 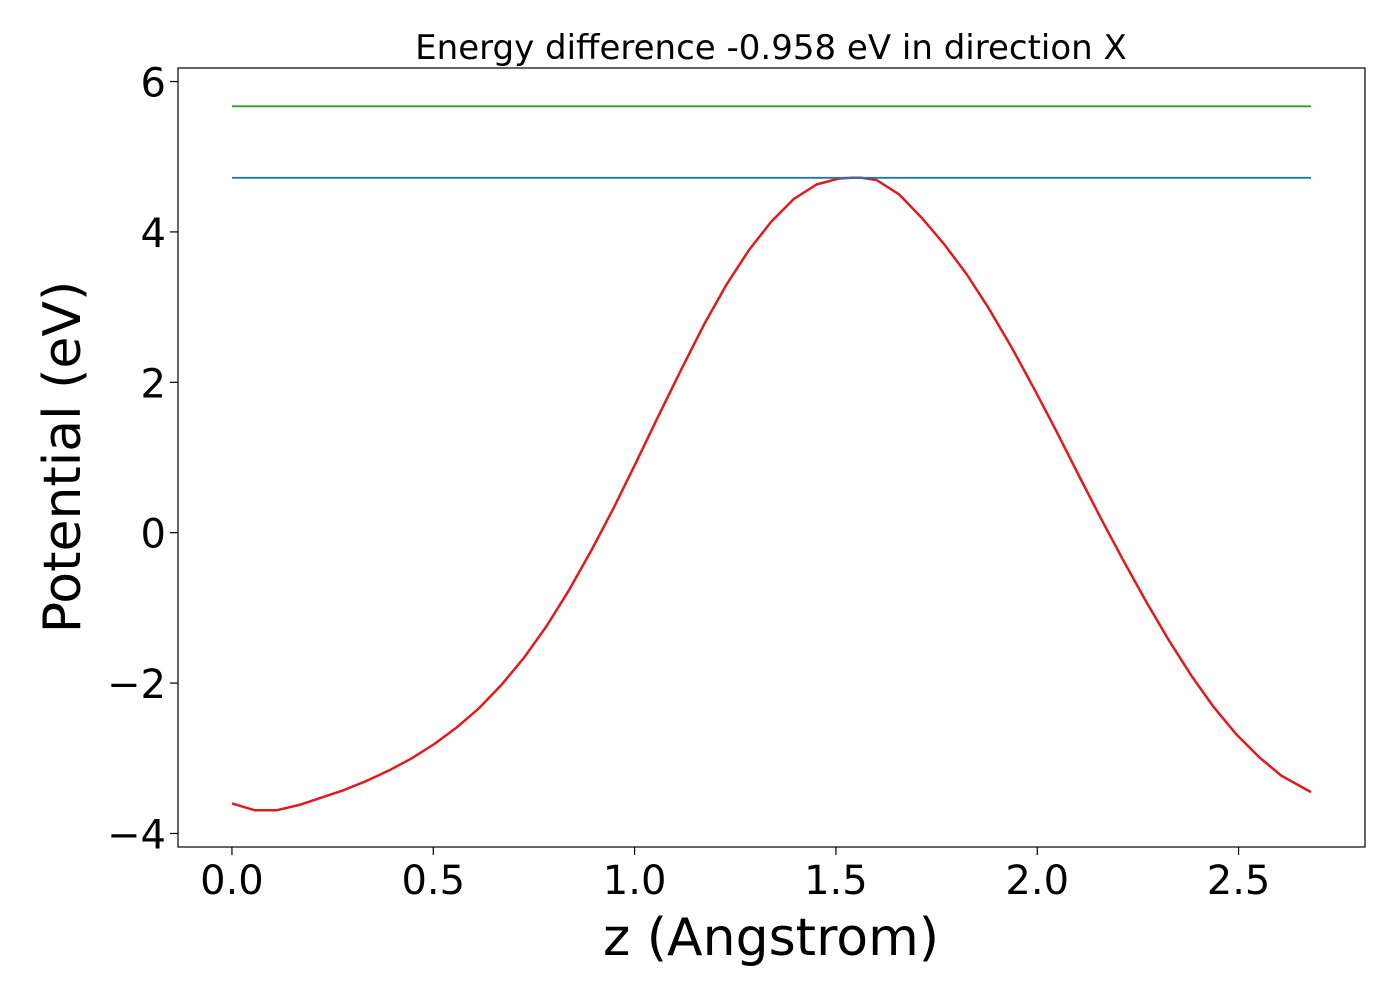 I want to click on y-tick-label: 2, so click(x=153, y=384).